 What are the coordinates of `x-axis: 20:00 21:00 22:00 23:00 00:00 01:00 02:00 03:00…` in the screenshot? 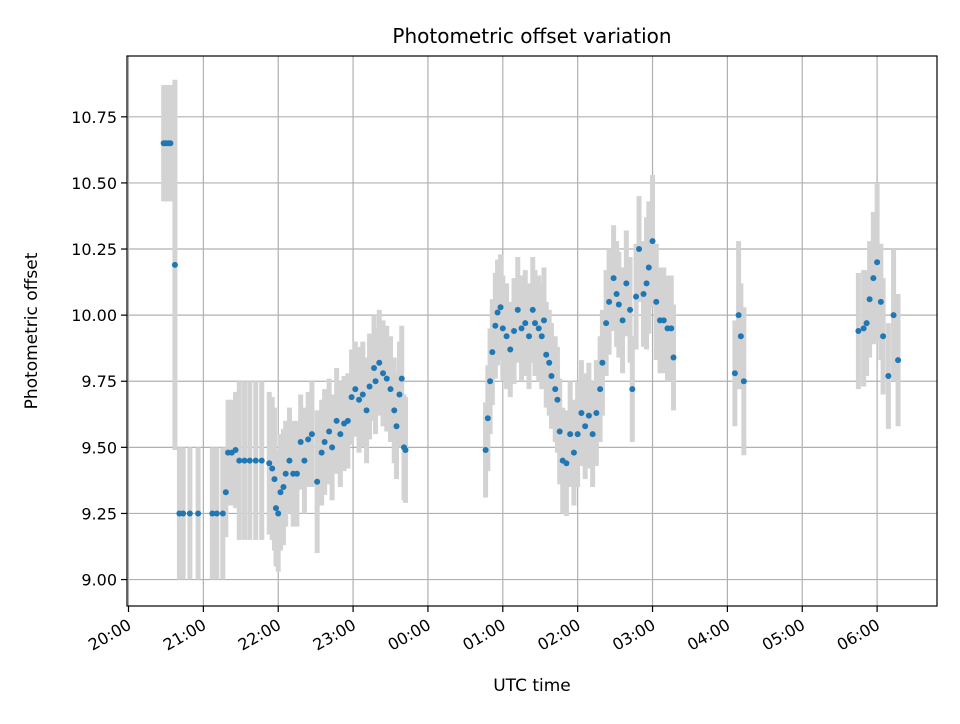 It's located at (484, 630).